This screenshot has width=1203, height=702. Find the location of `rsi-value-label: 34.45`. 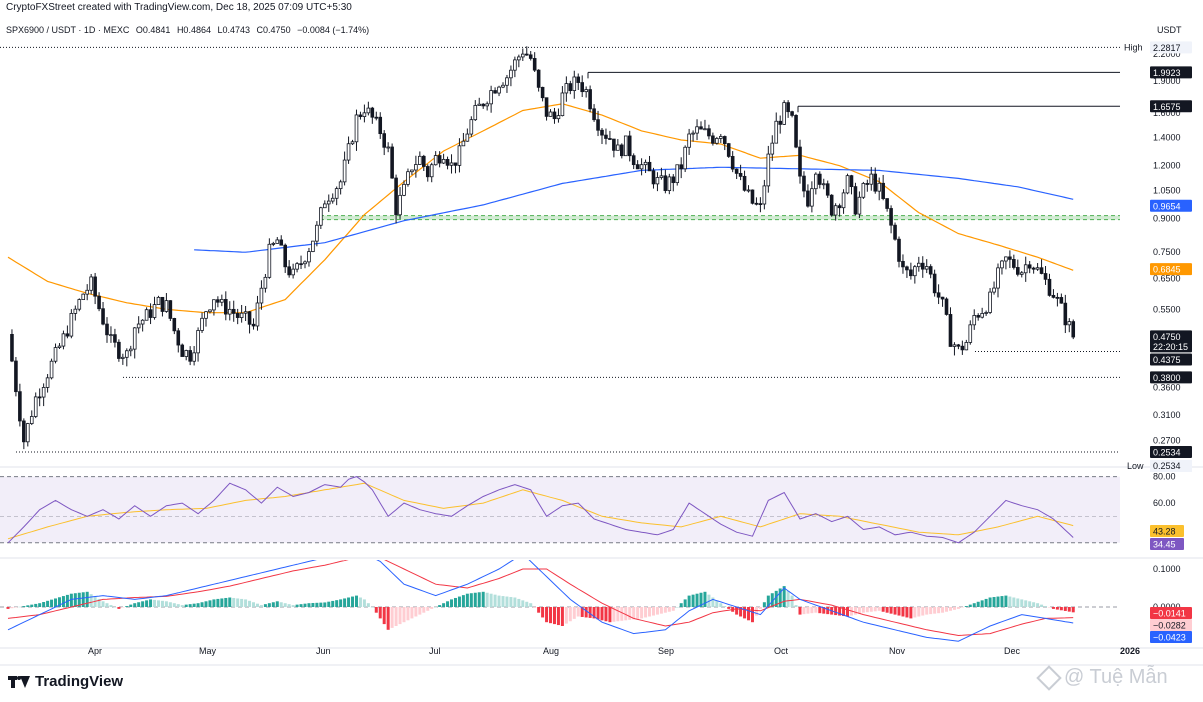

rsi-value-label: 34.45 is located at coordinates (1164, 545).